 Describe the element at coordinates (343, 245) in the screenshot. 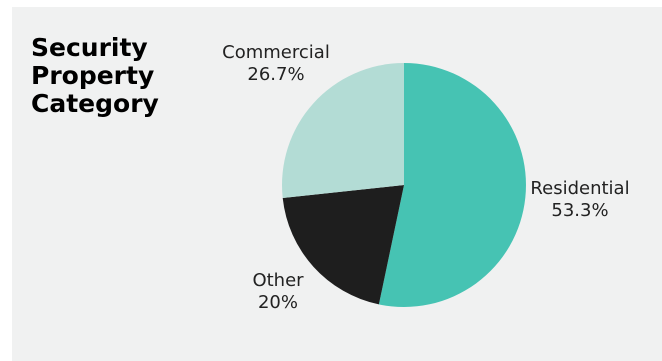

I see `pie-slice-other` at that location.